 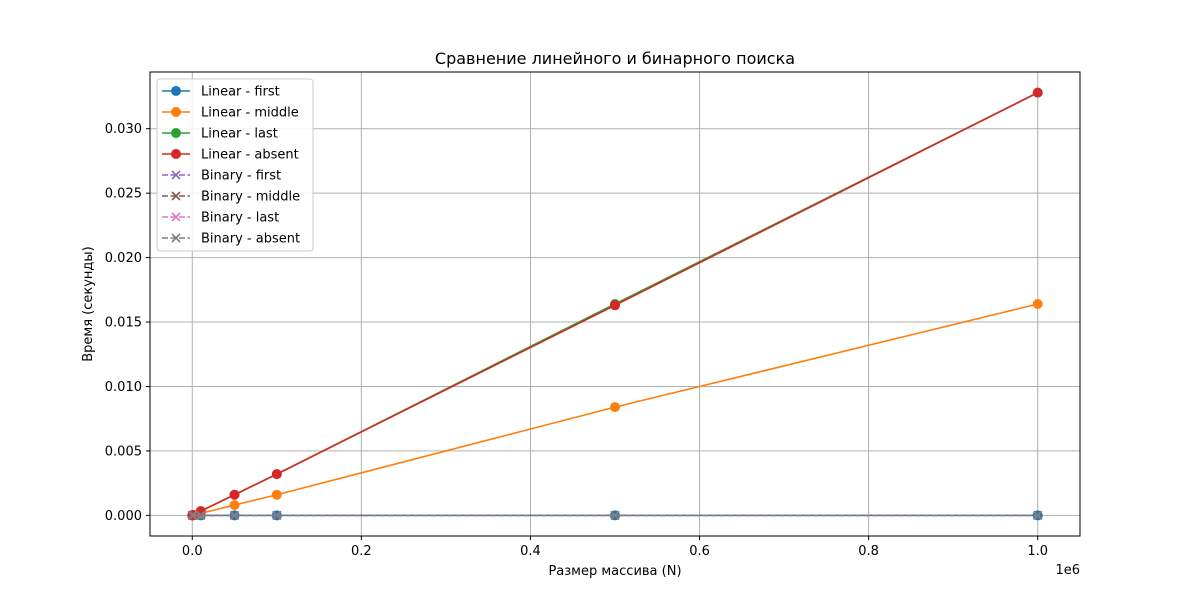 I want to click on legend-label: Linear - middle, so click(x=250, y=113).